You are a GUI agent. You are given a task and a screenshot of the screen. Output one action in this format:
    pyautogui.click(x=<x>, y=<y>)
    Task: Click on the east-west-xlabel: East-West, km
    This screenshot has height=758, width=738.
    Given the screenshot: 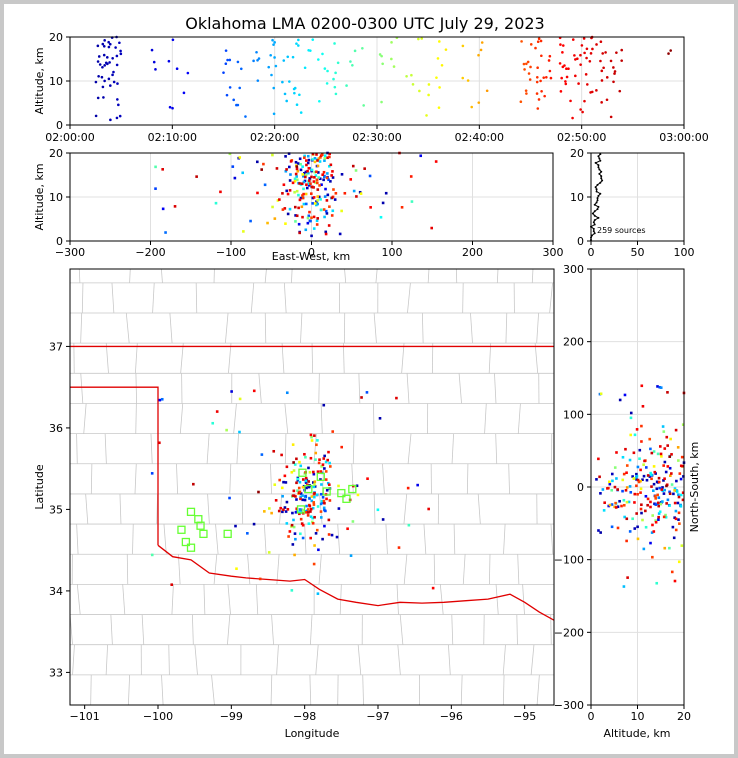 What is the action you would take?
    pyautogui.click(x=311, y=256)
    